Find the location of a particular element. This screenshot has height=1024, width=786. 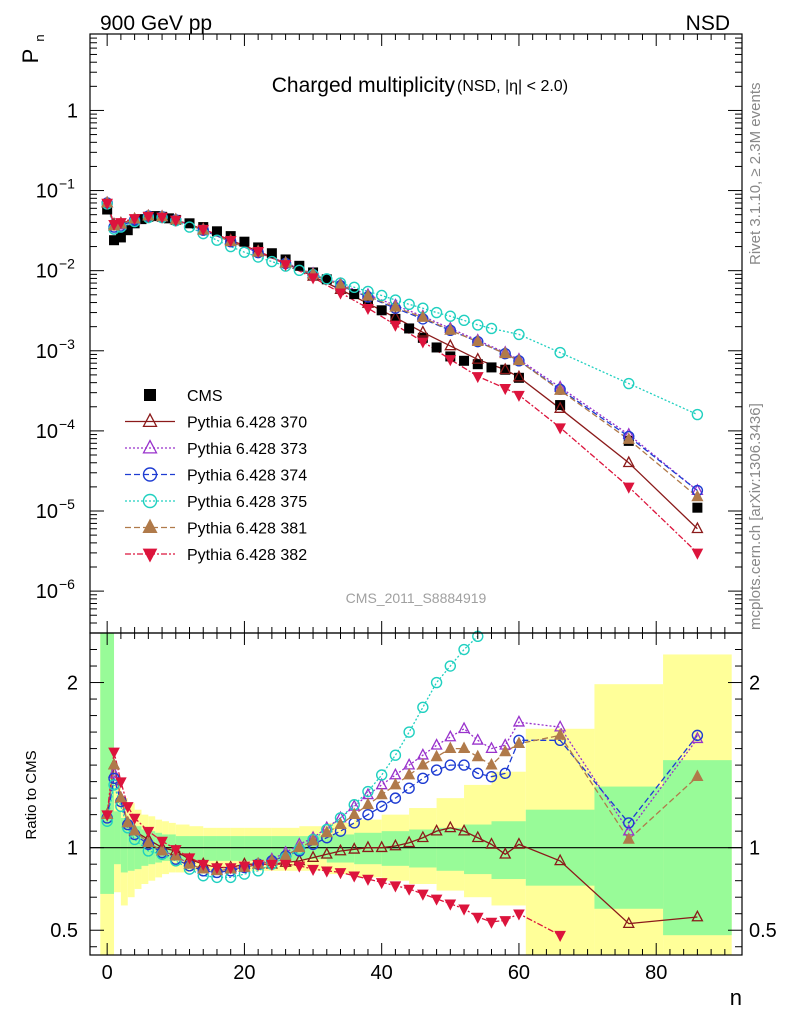

x-tick-label: 0 is located at coordinates (107, 973).